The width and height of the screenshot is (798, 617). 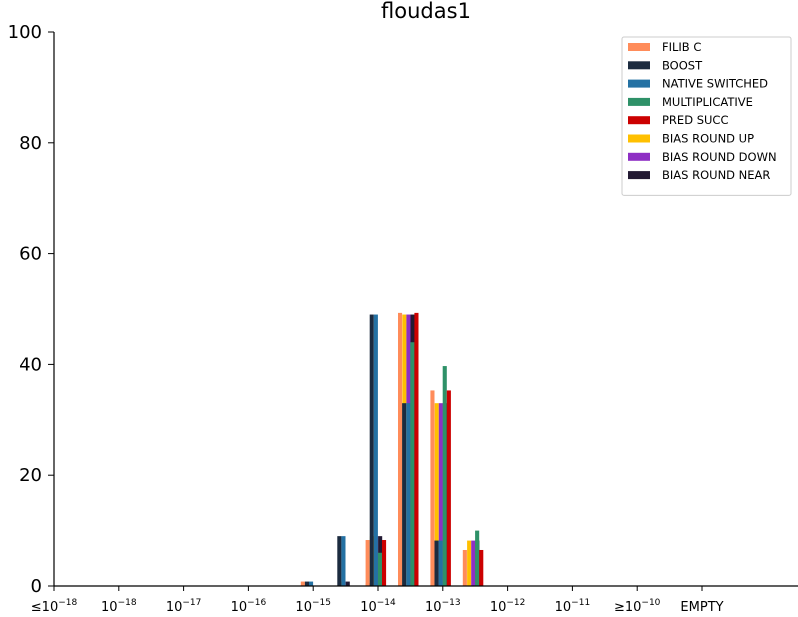 What do you see at coordinates (378, 606) in the screenshot?
I see `x-tick-label: 10−14` at bounding box center [378, 606].